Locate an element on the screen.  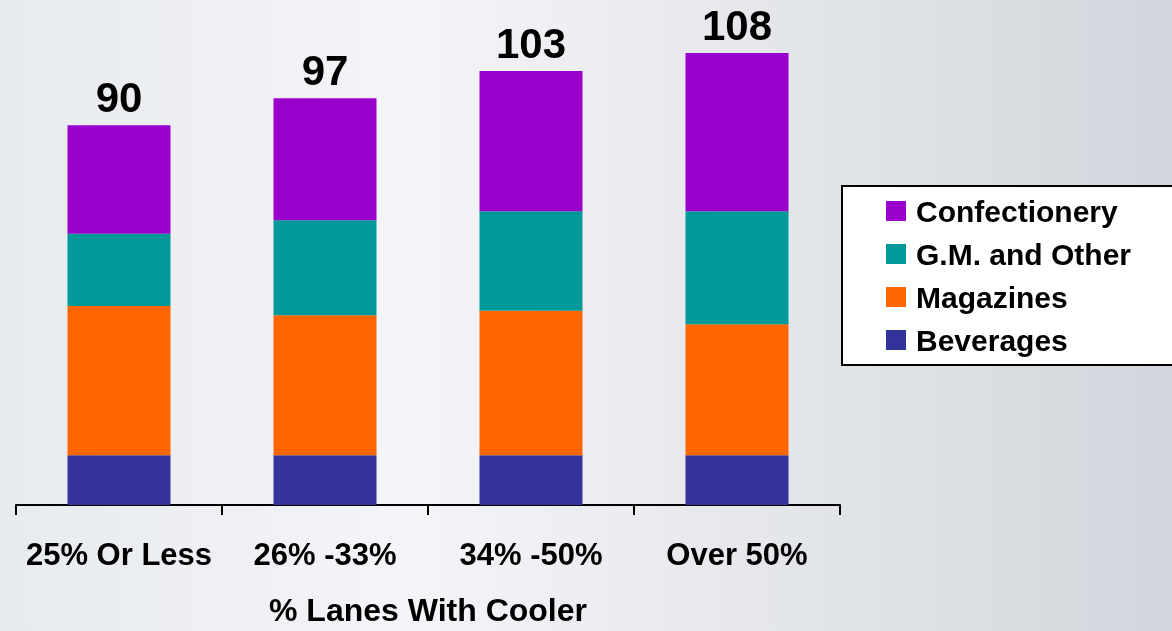
annotation: 108 is located at coordinates (737, 25).